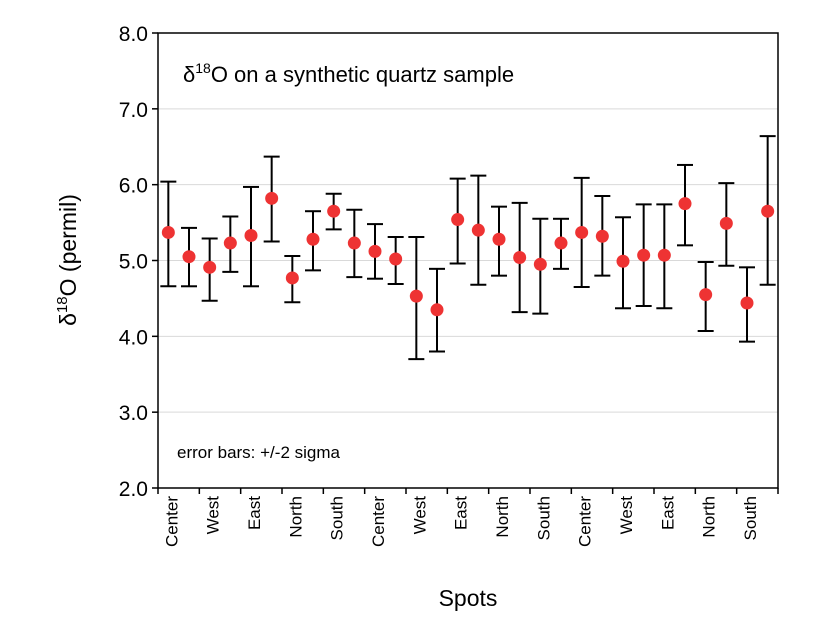 This screenshot has width=840, height=630. What do you see at coordinates (133, 337) in the screenshot?
I see `y-tick-label: 4.0` at bounding box center [133, 337].